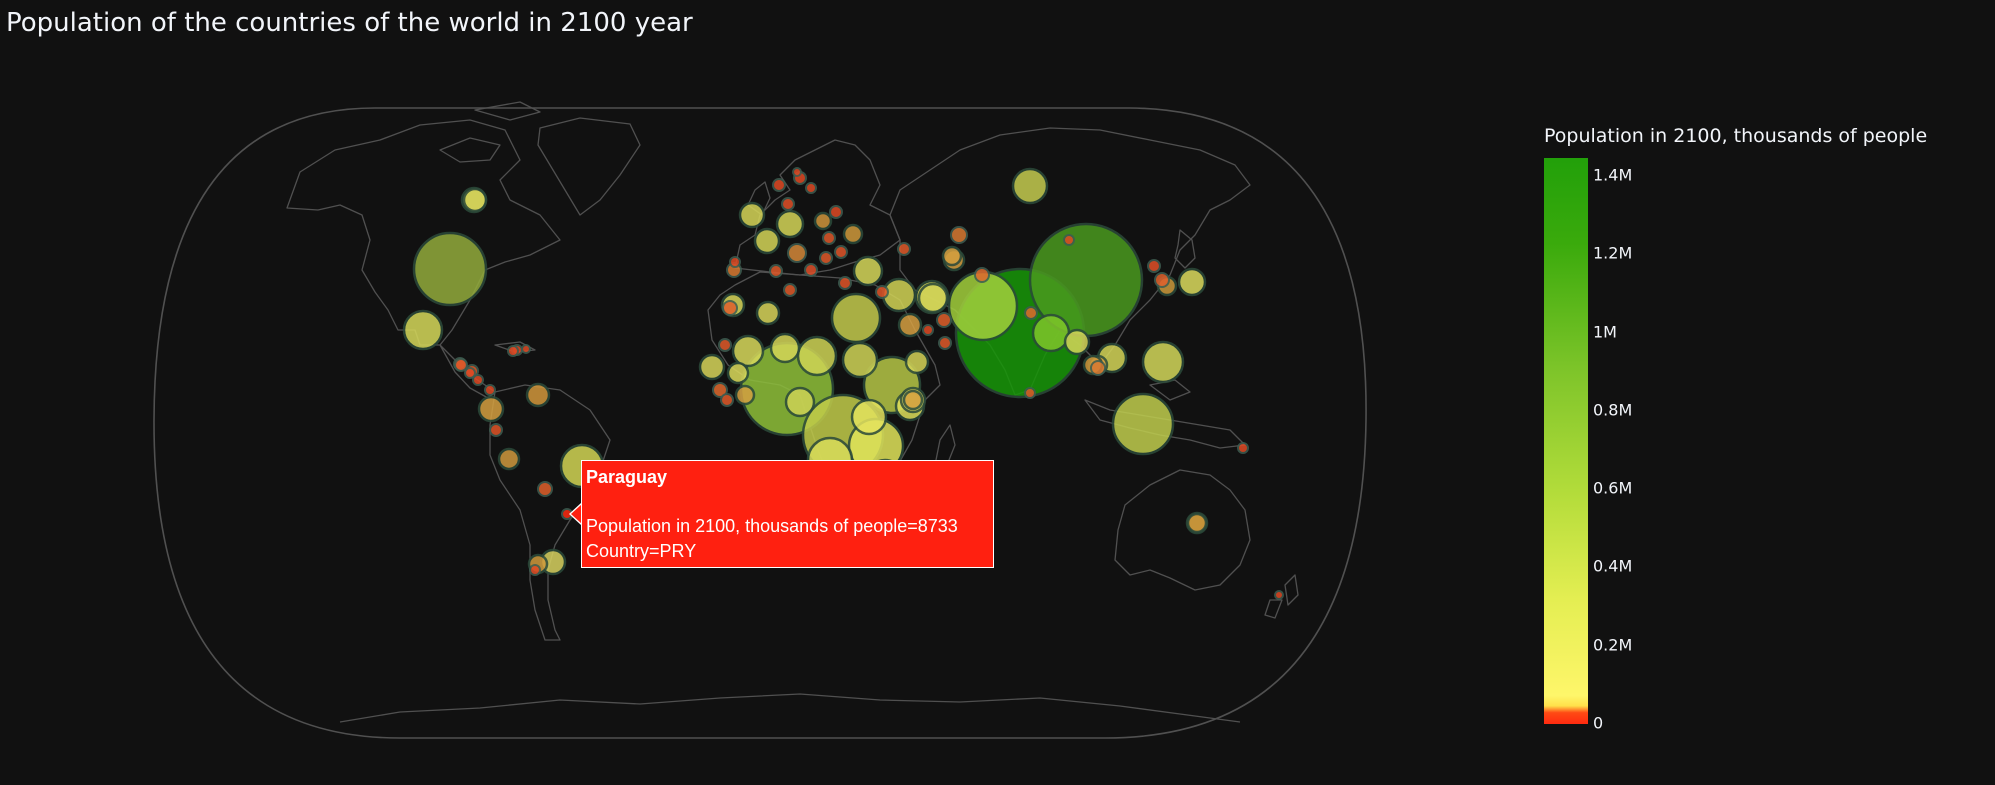 The image size is (1995, 785). What do you see at coordinates (853, 234) in the screenshot?
I see `bubble-ukraine` at bounding box center [853, 234].